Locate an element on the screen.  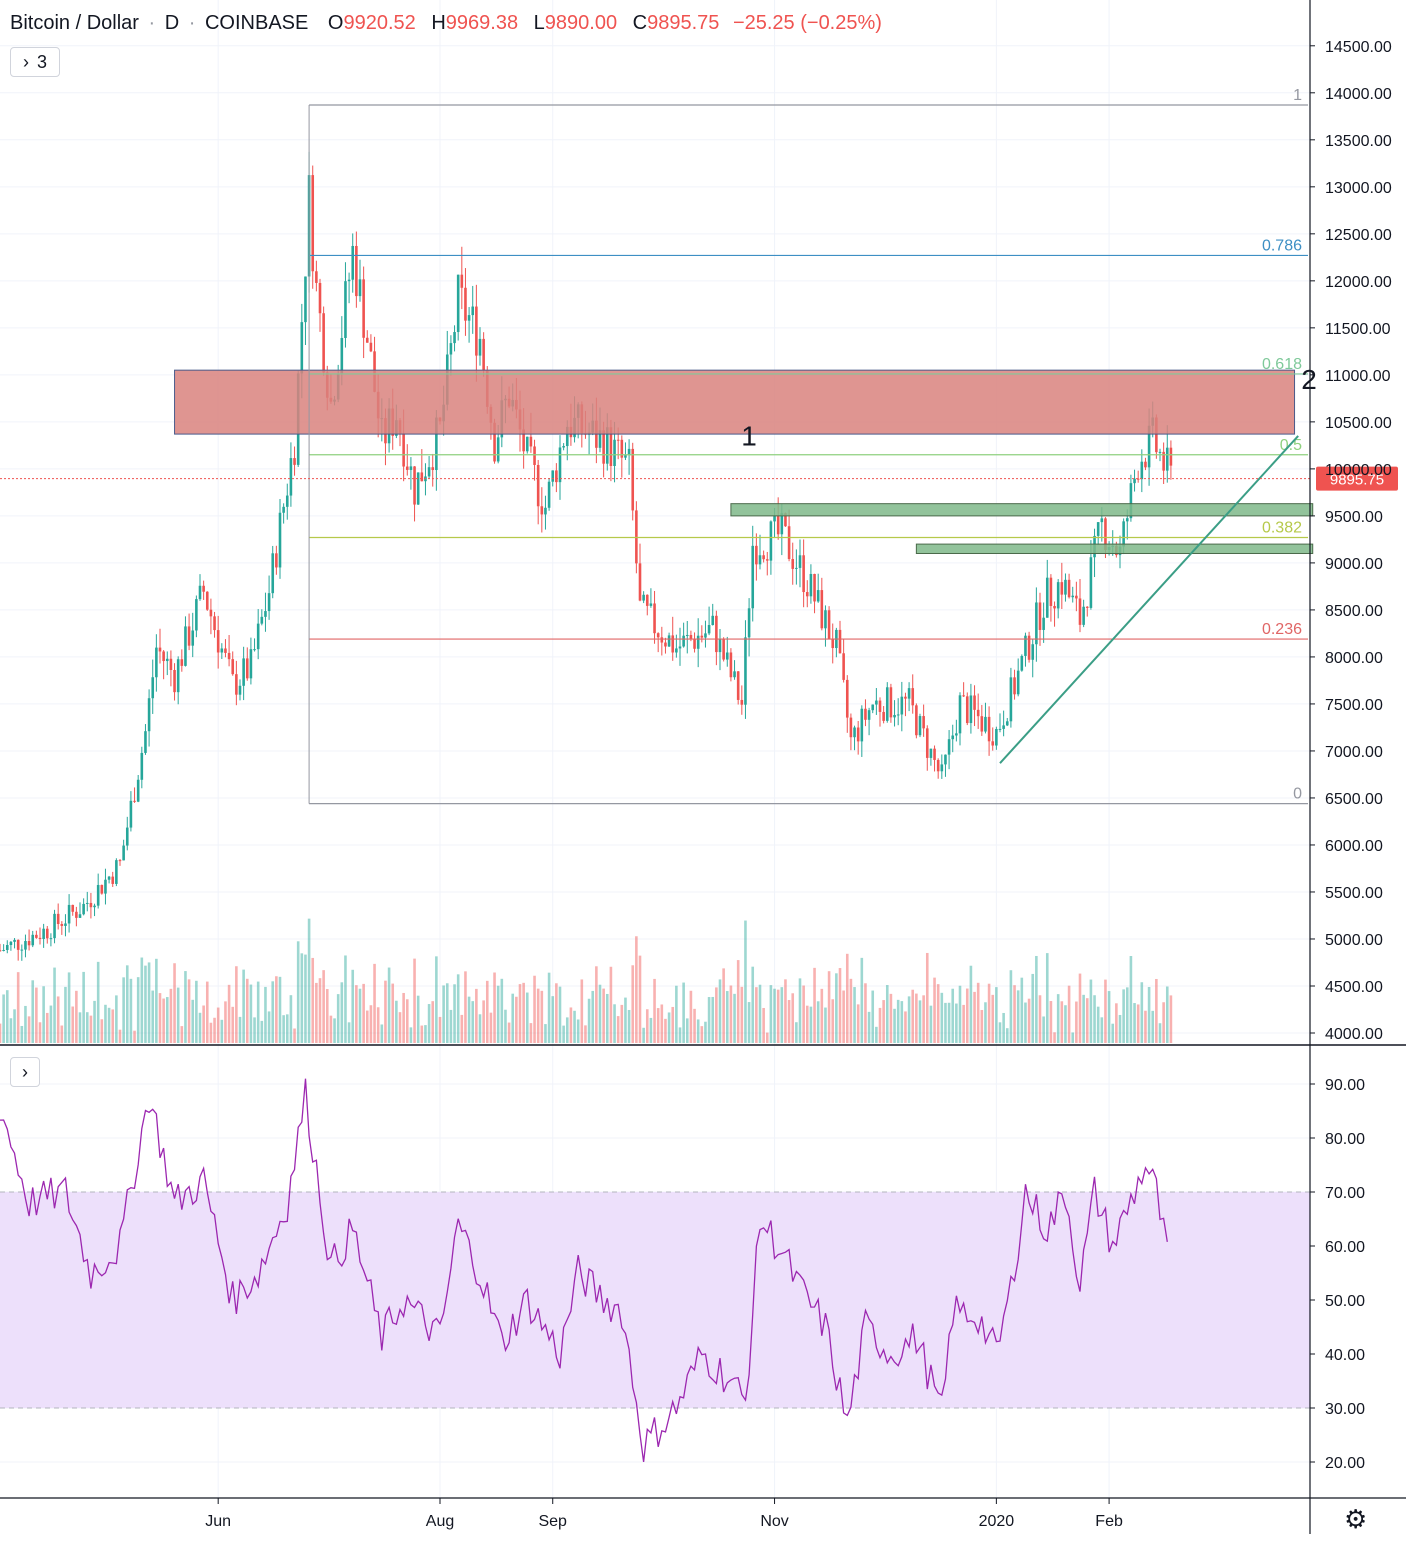
high-value: 9969.38 is located at coordinates (482, 23).